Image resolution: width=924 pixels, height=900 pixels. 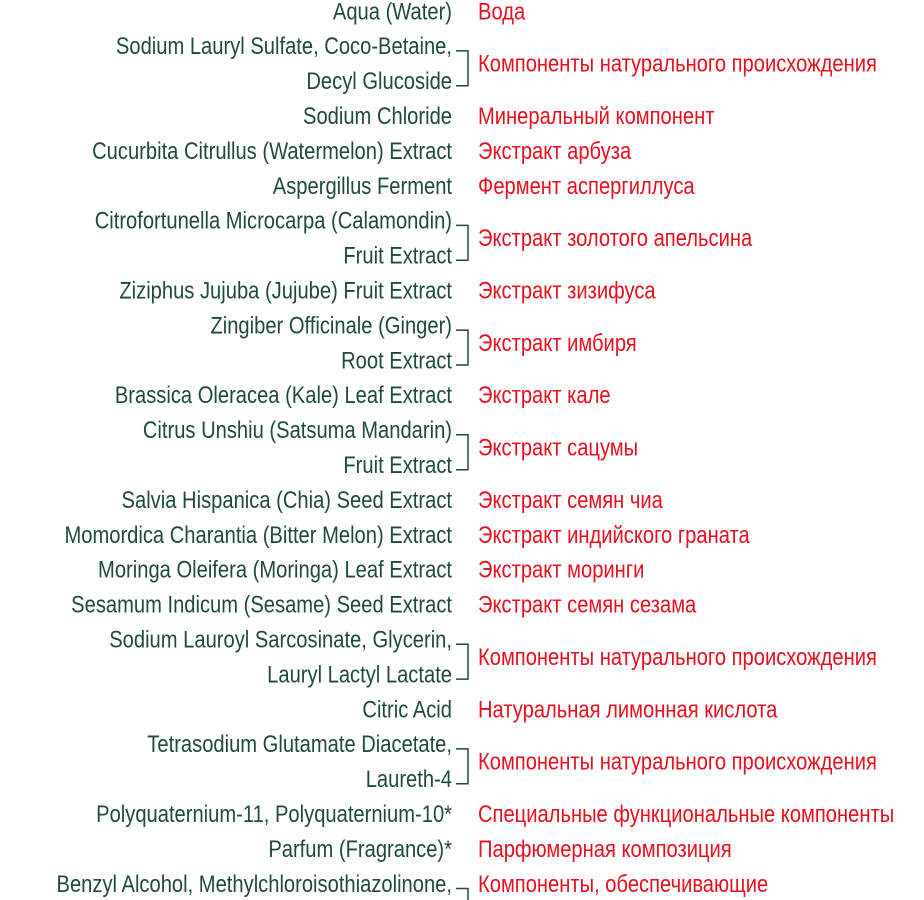 What do you see at coordinates (587, 604) in the screenshot?
I see `description: Экстракт семян сезама` at bounding box center [587, 604].